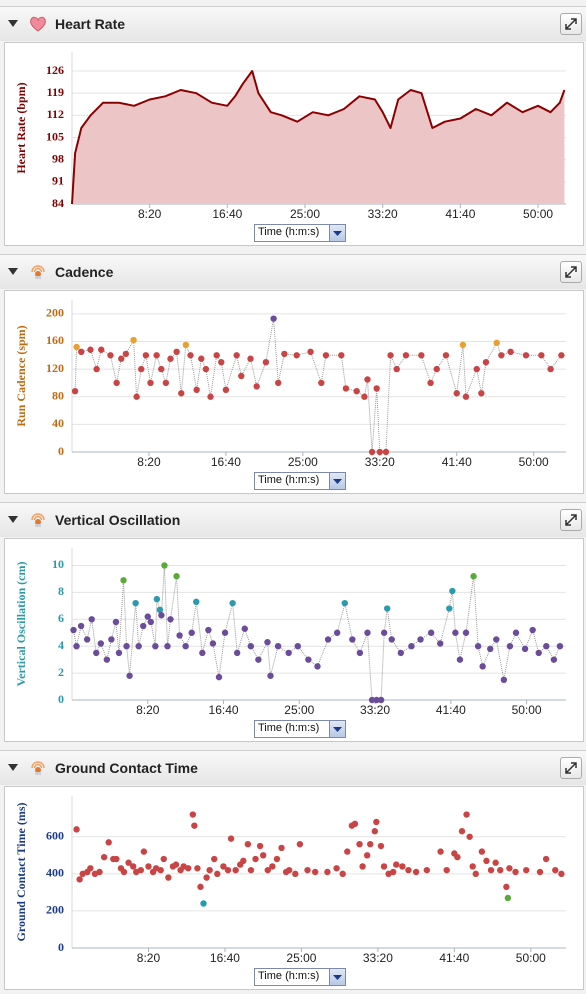 This screenshot has width=586, height=994. I want to click on panel-title: Heart Rate, so click(90, 24).